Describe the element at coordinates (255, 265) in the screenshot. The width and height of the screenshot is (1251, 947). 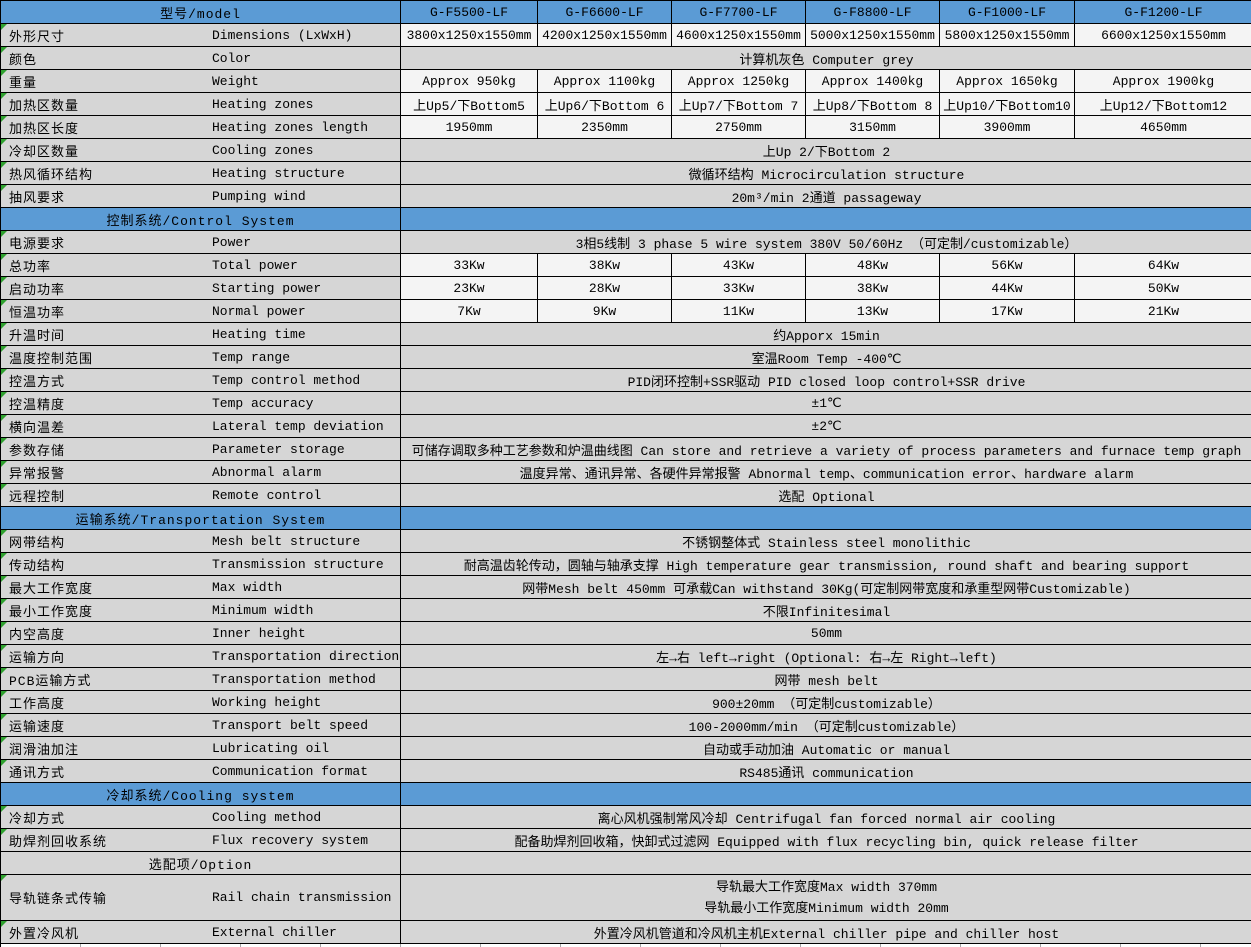
I see `row-label-en: Total power` at that location.